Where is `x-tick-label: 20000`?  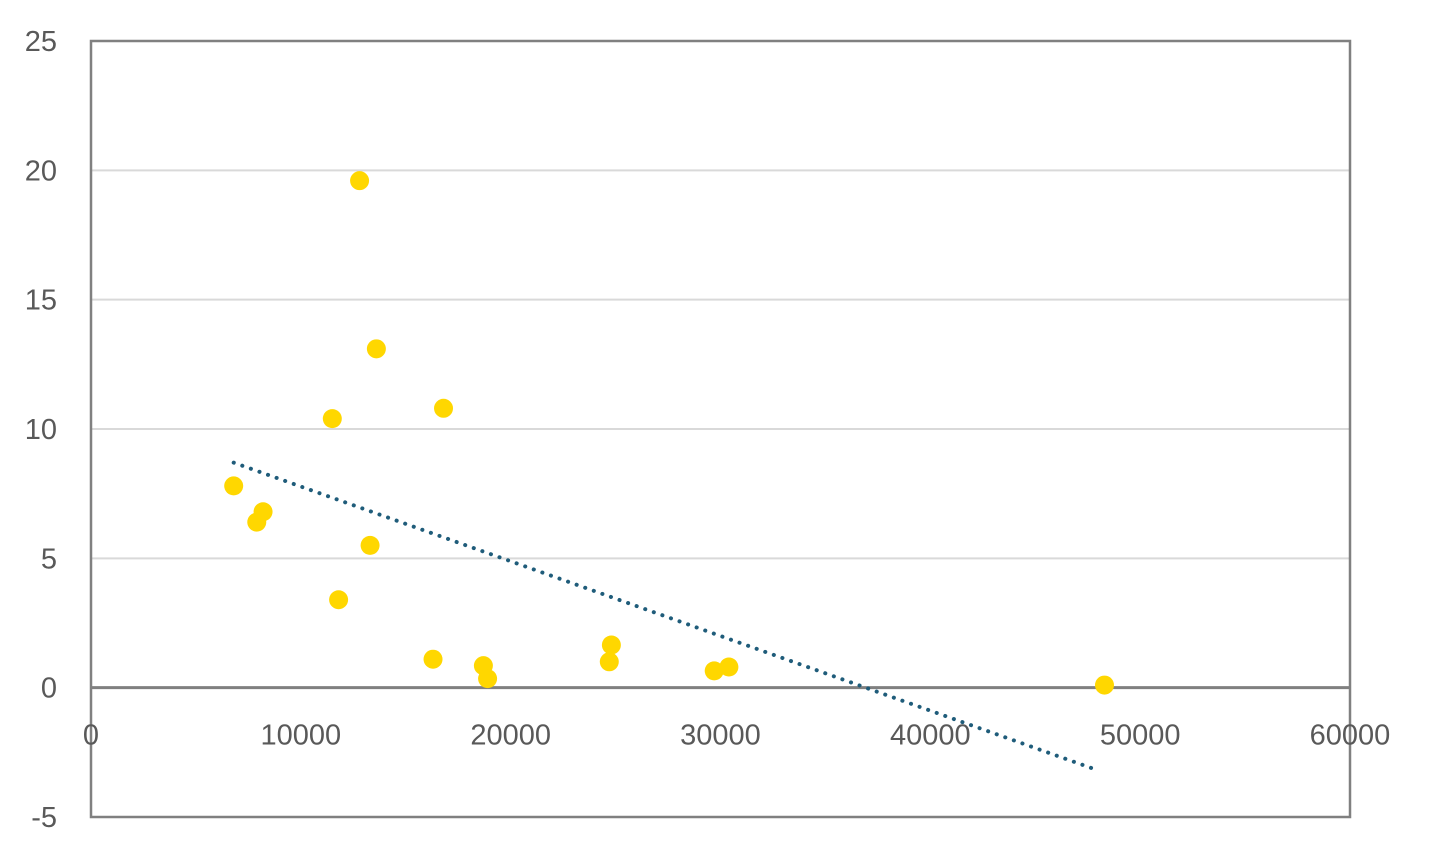
x-tick-label: 20000 is located at coordinates (510, 736).